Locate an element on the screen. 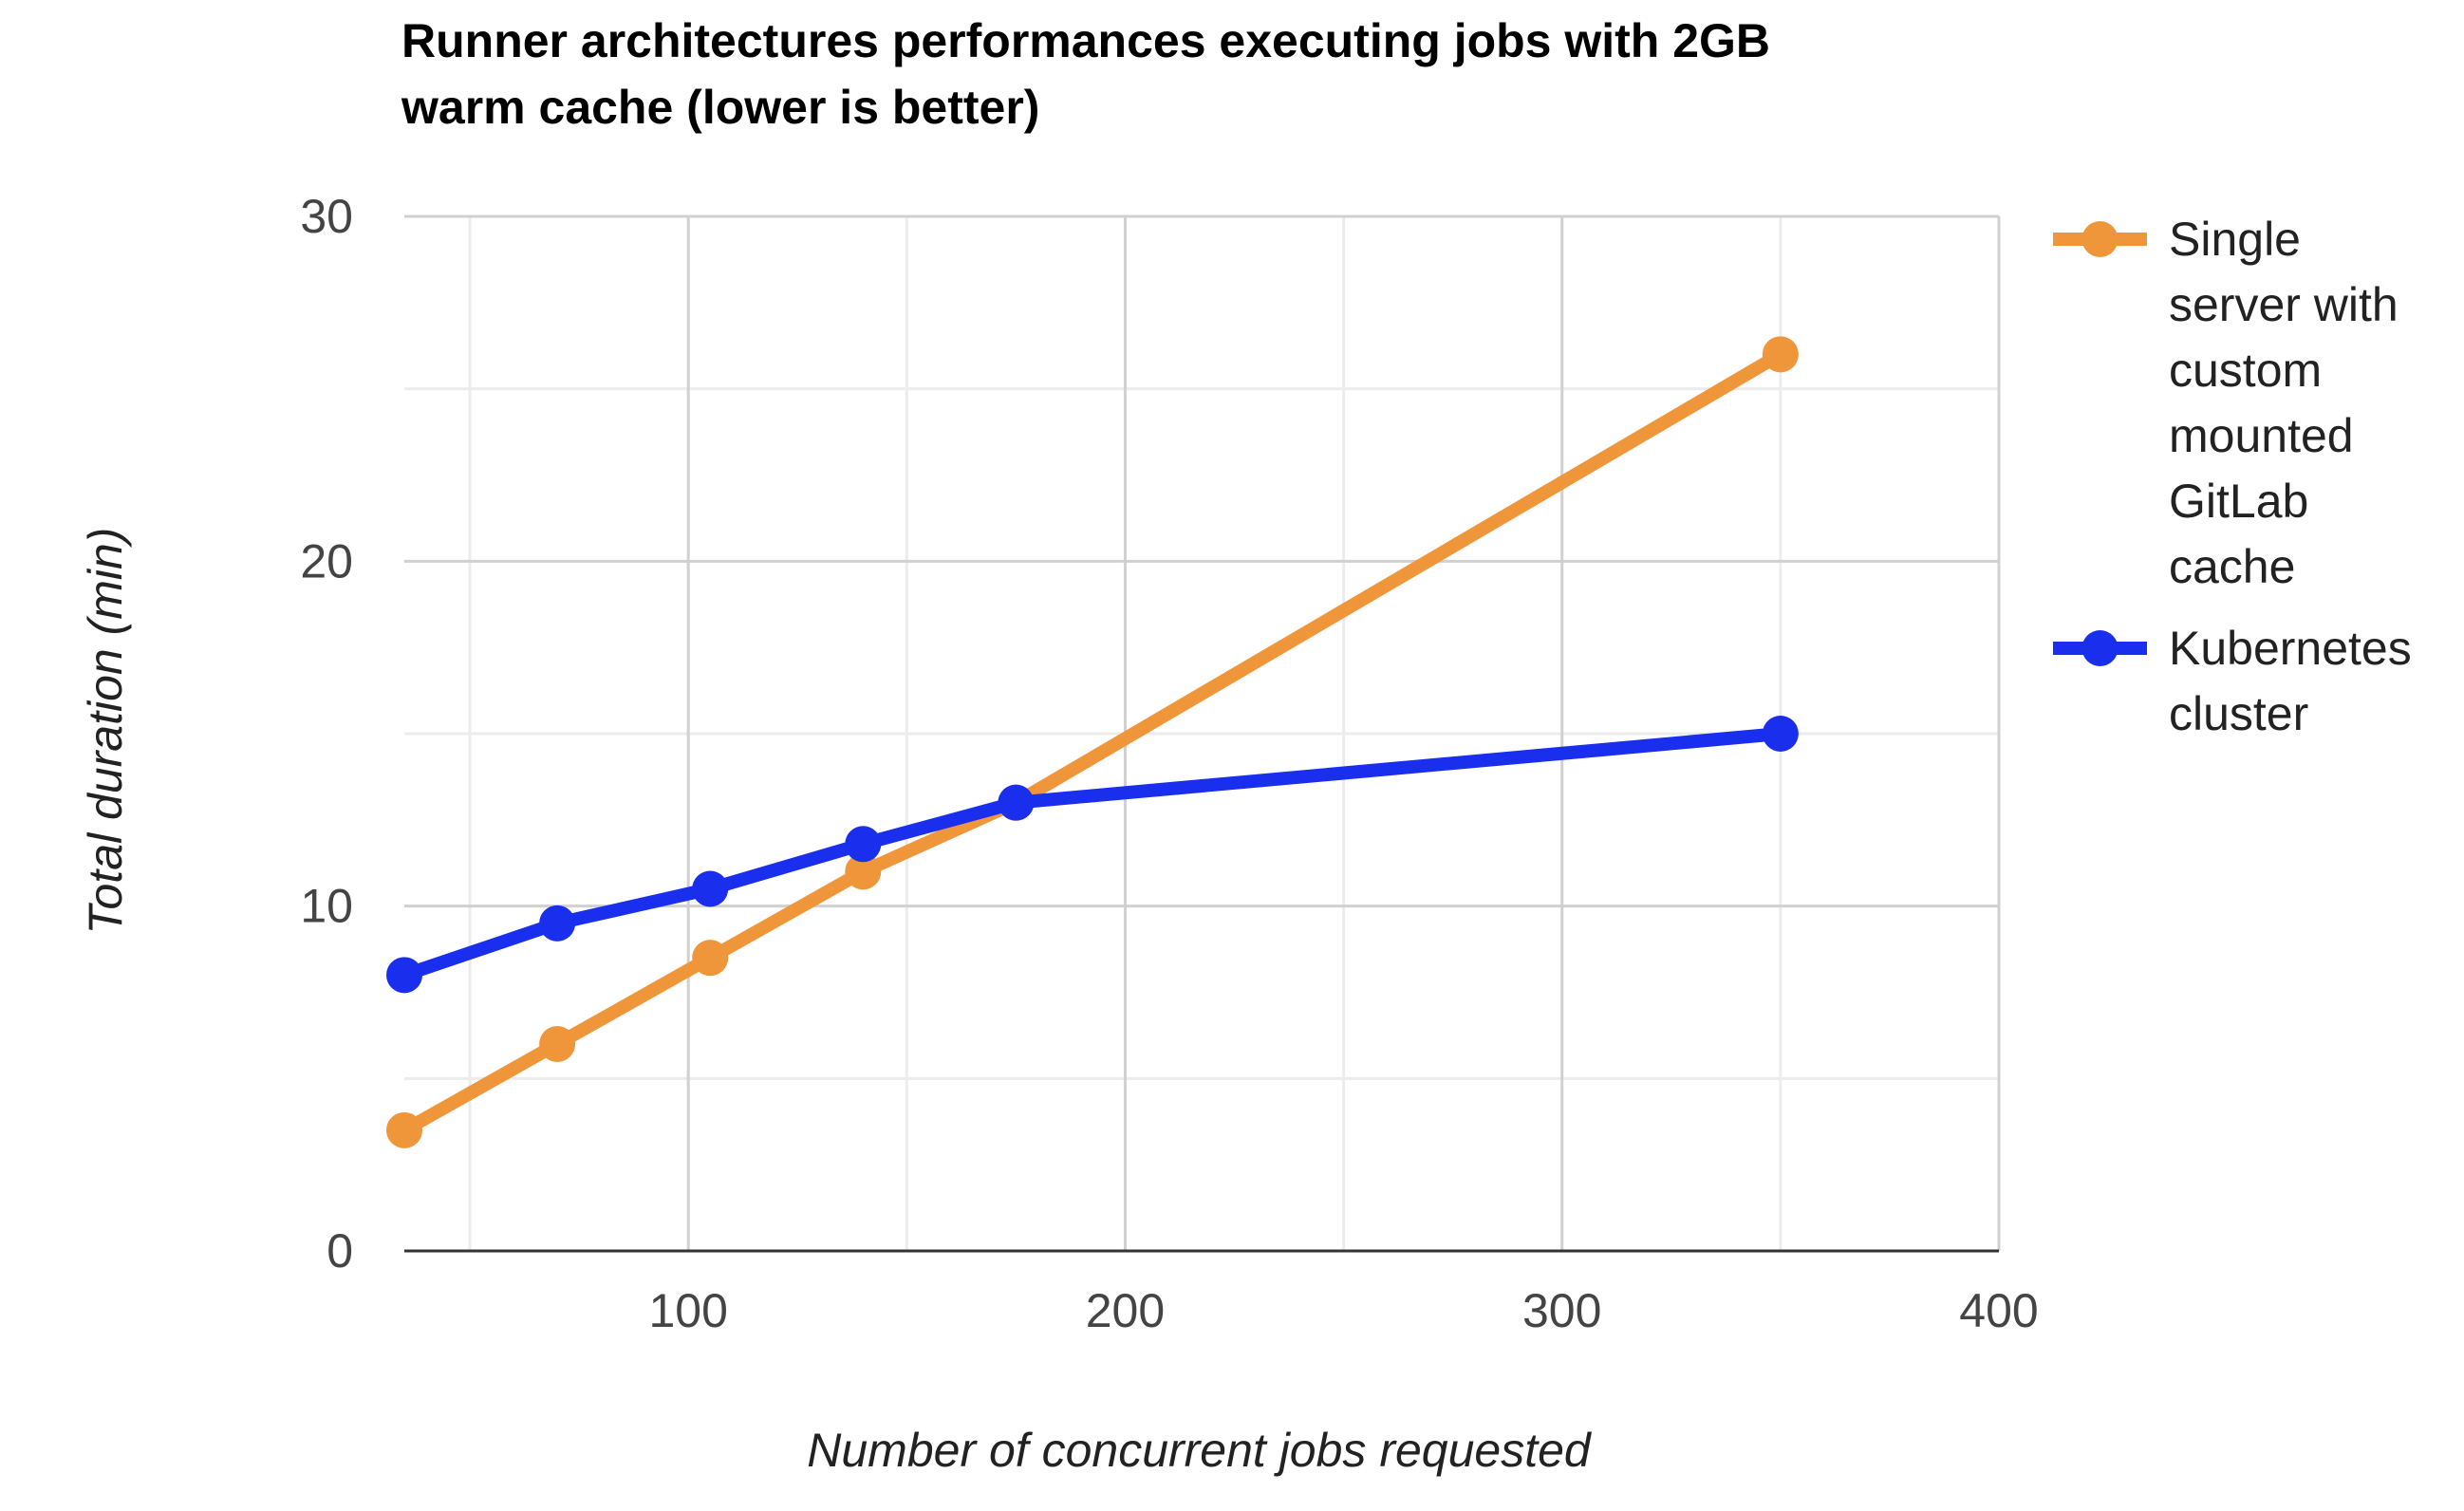  legend-label-0: Single is located at coordinates (2235, 239).